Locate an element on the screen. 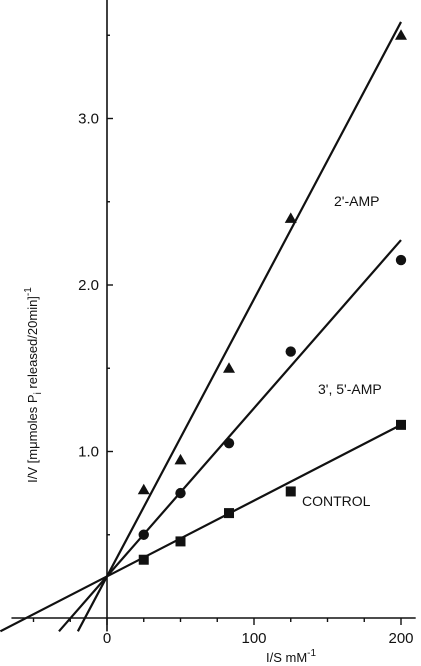 This screenshot has width=421, height=666. x-tick-label-200: 200 is located at coordinates (400, 638).